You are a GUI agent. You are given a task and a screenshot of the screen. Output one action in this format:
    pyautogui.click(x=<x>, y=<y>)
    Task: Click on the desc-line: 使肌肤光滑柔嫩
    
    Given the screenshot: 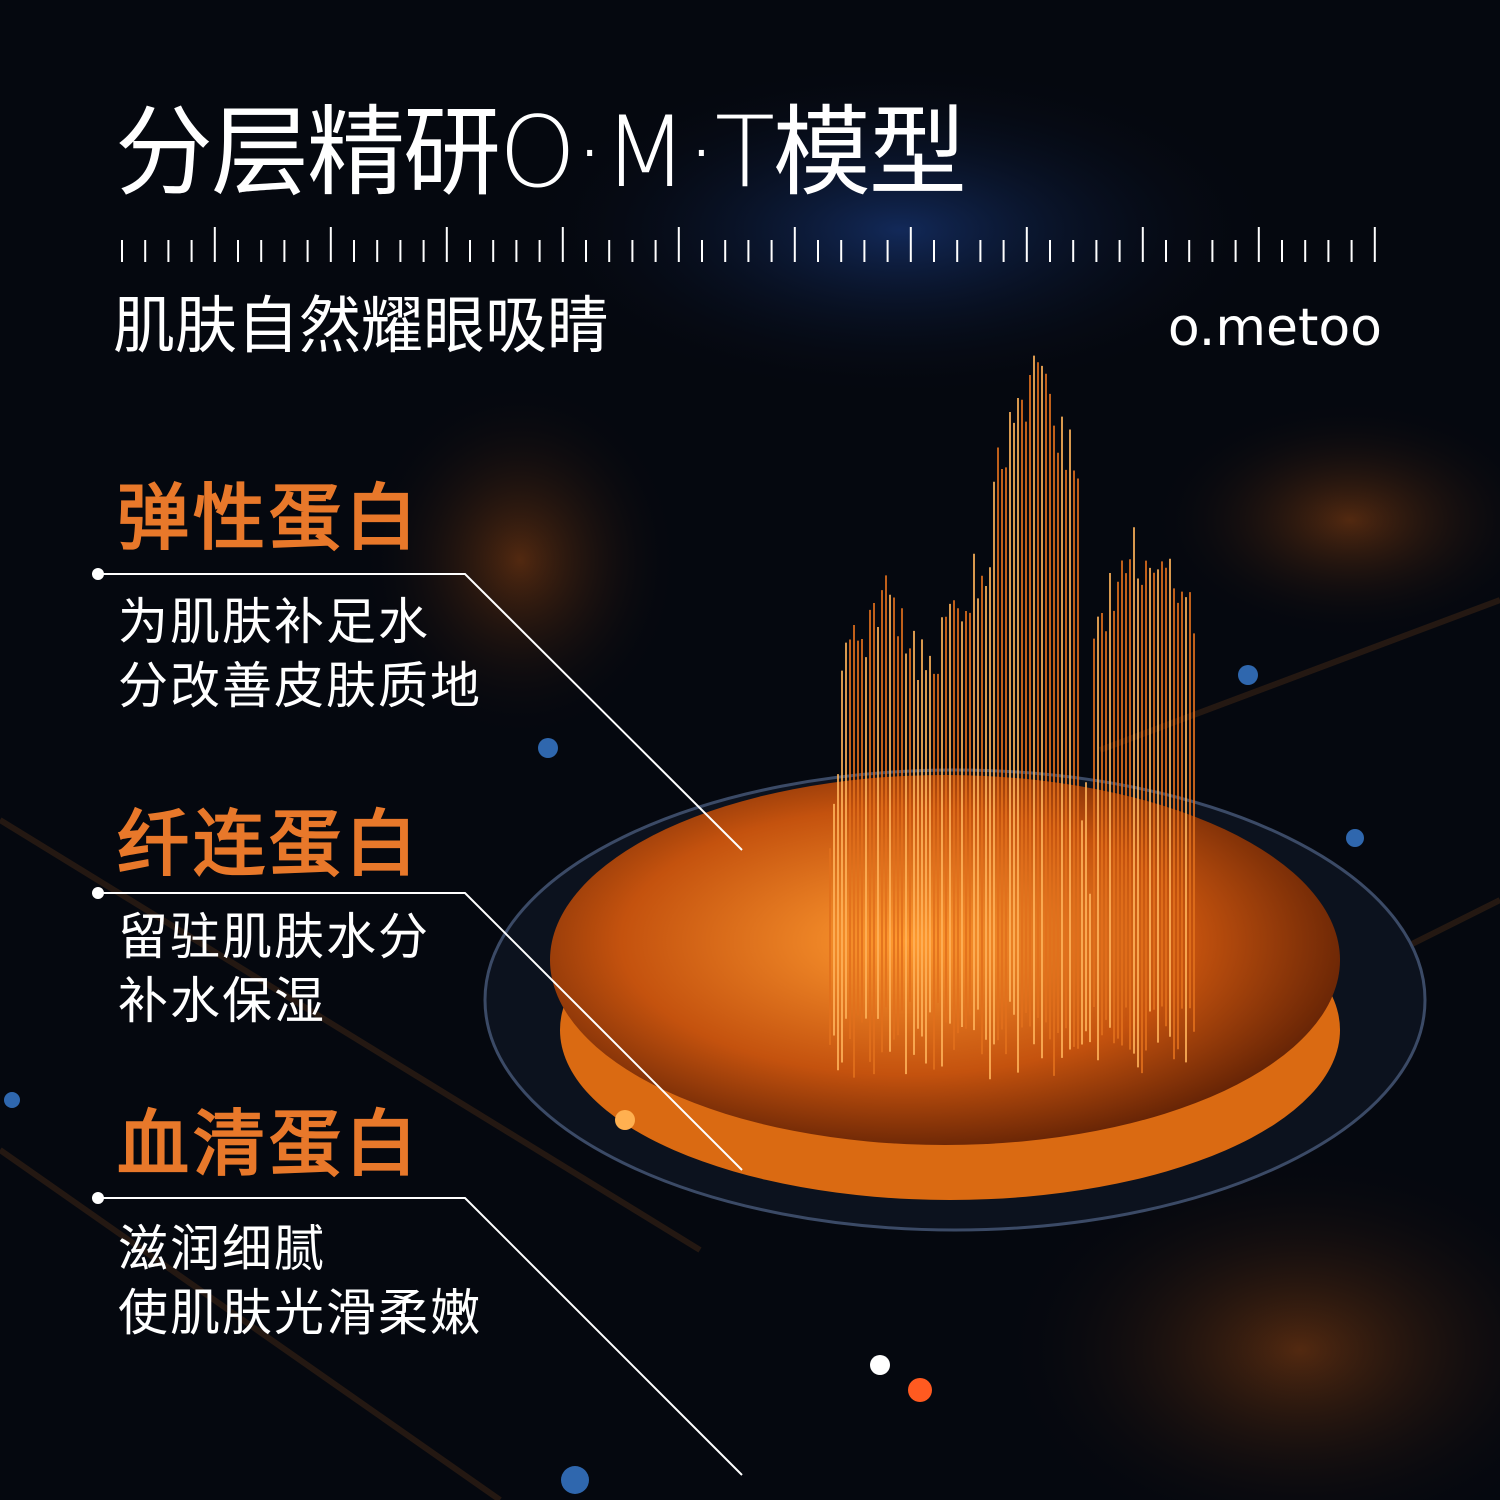 What is the action you would take?
    pyautogui.click(x=300, y=1313)
    